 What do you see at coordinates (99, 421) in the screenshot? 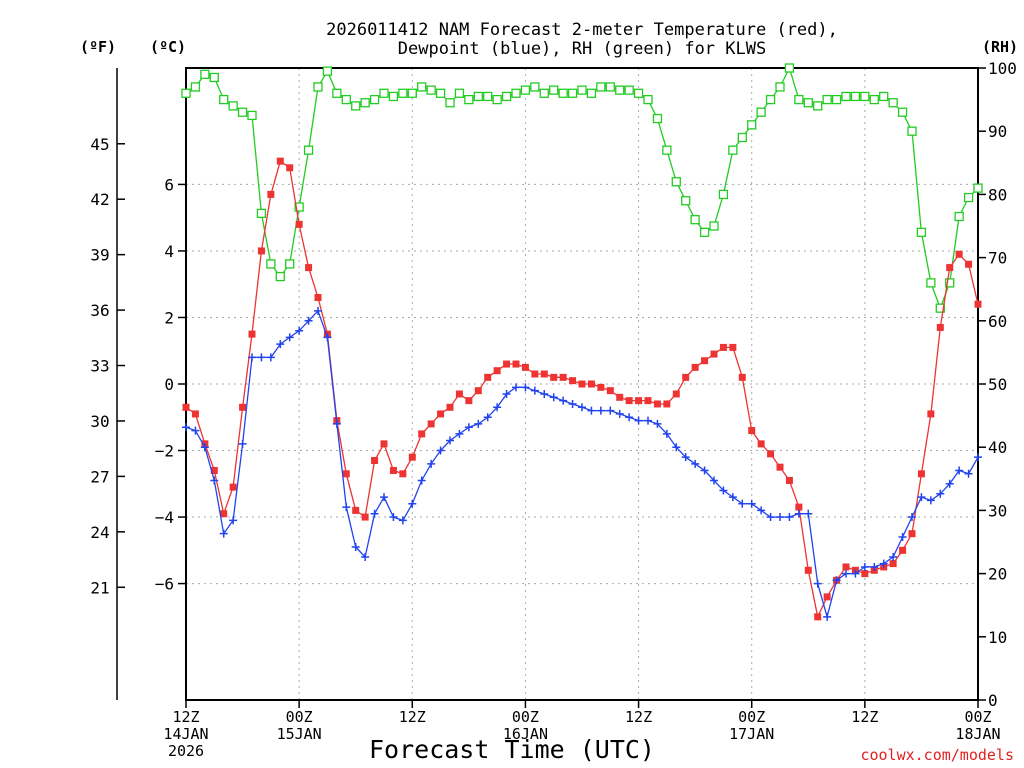
I see `fahrenheit-tick-label: 30` at bounding box center [99, 421].